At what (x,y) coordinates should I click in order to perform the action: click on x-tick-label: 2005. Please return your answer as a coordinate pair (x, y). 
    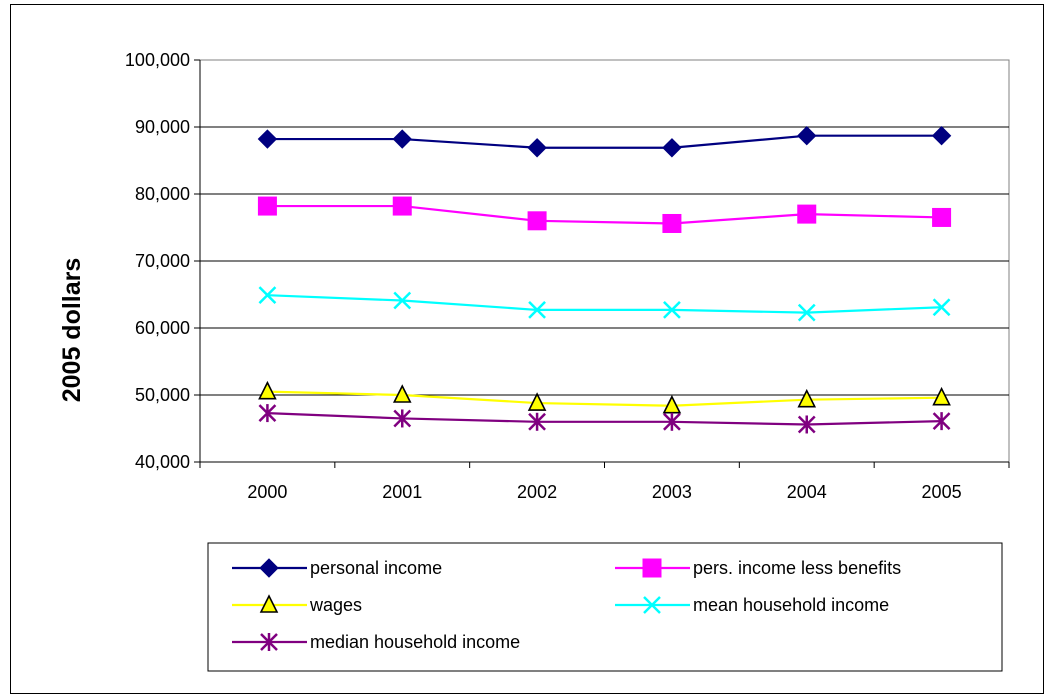
    Looking at the image, I should click on (942, 492).